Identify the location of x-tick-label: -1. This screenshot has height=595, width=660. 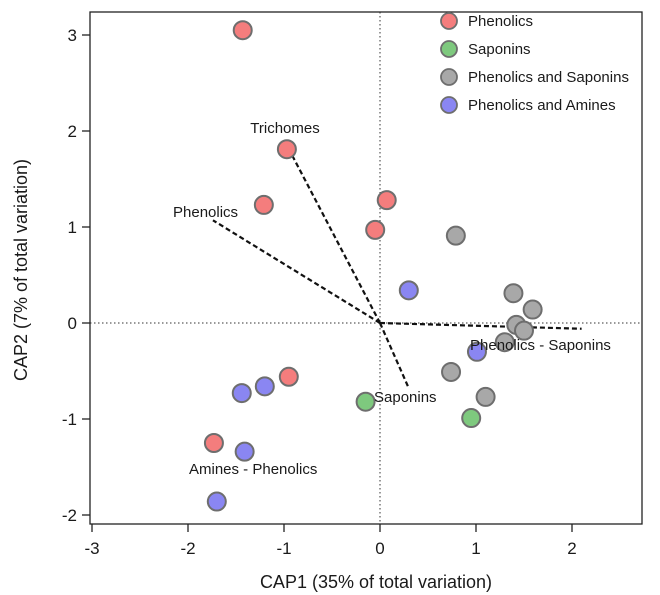
(283, 548).